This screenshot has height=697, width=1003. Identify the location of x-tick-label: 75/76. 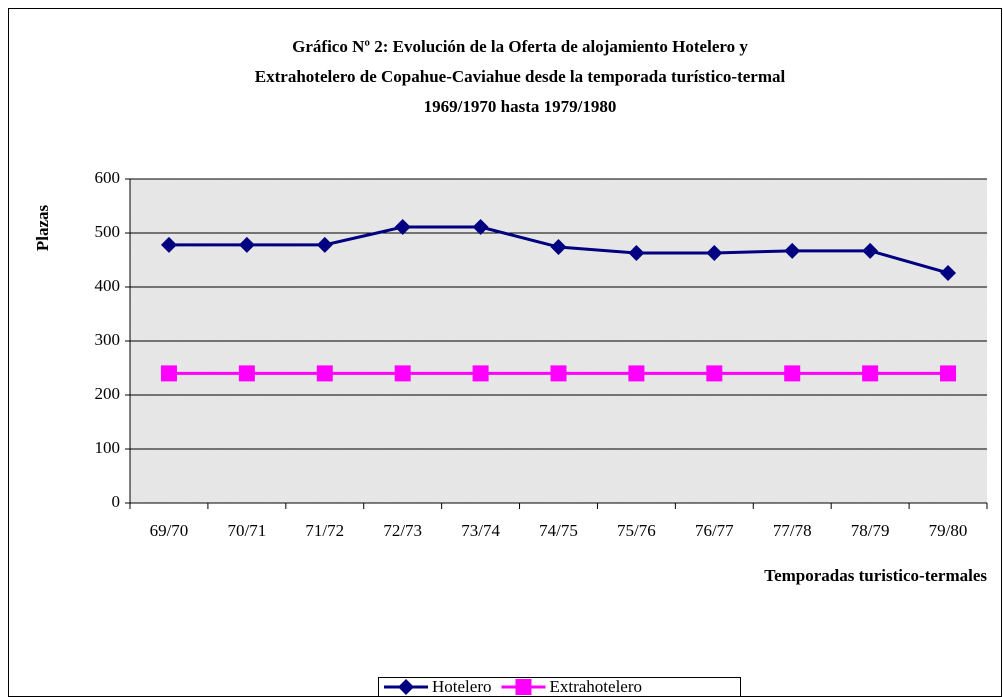
(636, 530).